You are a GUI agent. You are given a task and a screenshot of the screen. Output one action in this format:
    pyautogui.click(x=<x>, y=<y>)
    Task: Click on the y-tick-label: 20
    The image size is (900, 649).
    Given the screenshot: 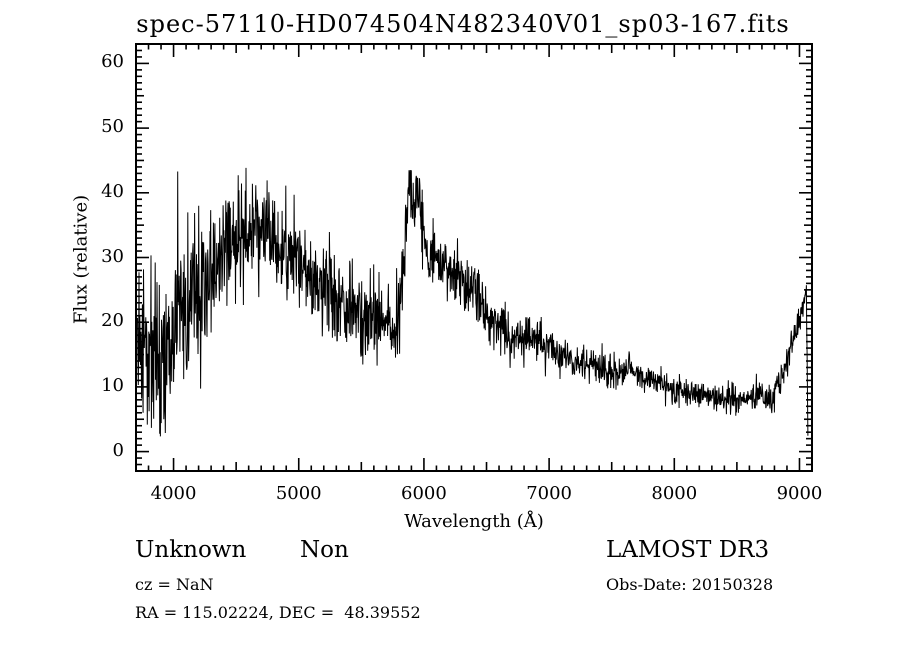 What is the action you would take?
    pyautogui.click(x=112, y=321)
    